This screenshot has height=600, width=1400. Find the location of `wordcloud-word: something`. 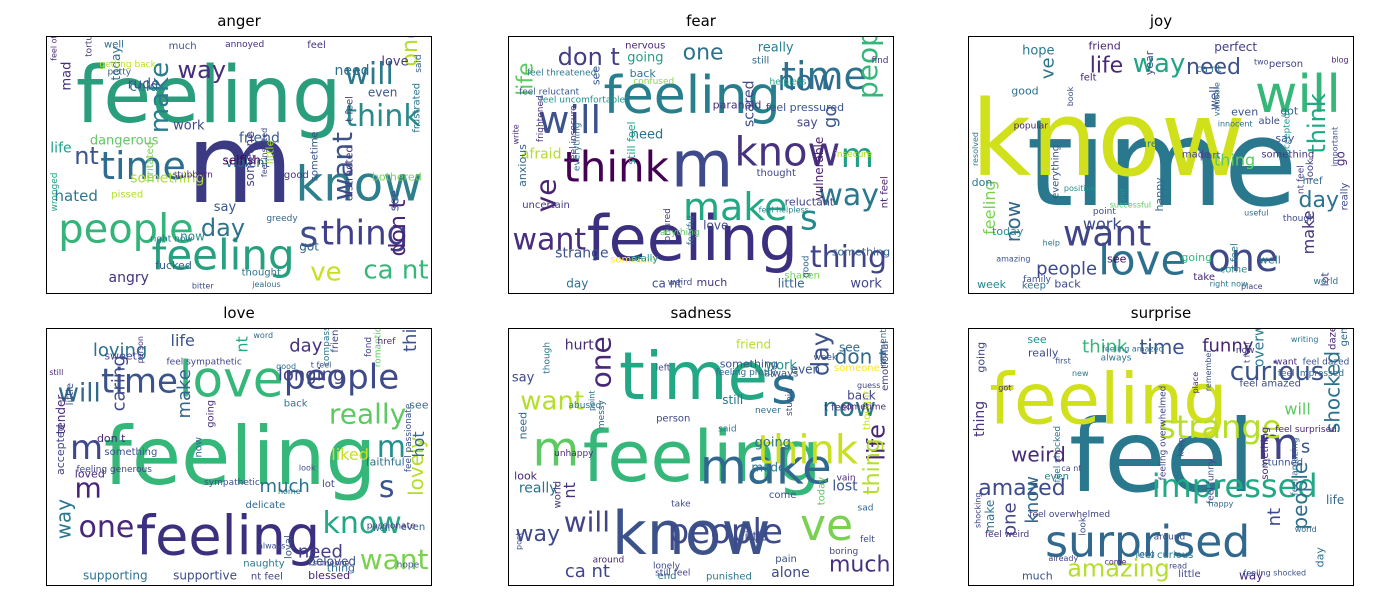

wordcloud-word: something is located at coordinates (749, 363).